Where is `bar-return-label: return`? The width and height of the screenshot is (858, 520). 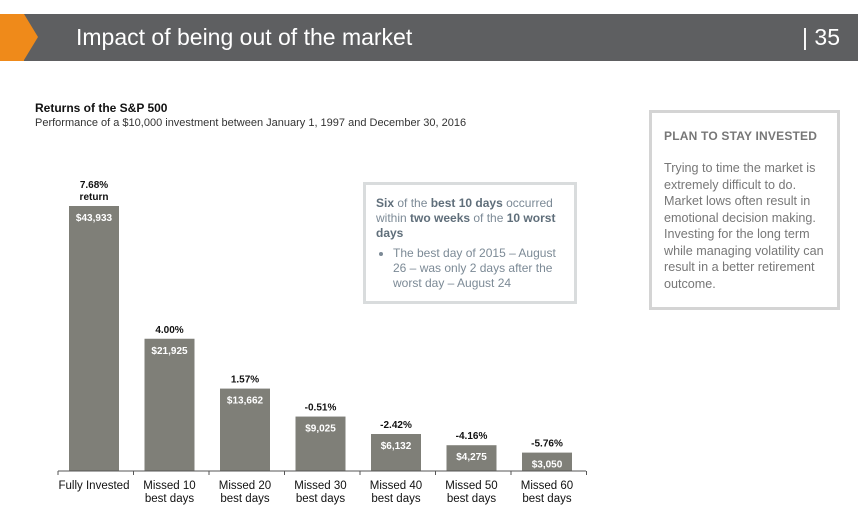
bar-return-label: return is located at coordinates (94, 197).